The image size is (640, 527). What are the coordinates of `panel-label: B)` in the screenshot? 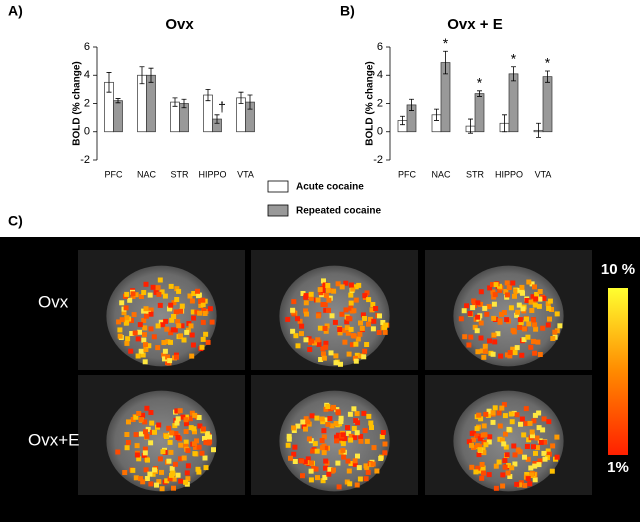 It's located at (347, 11).